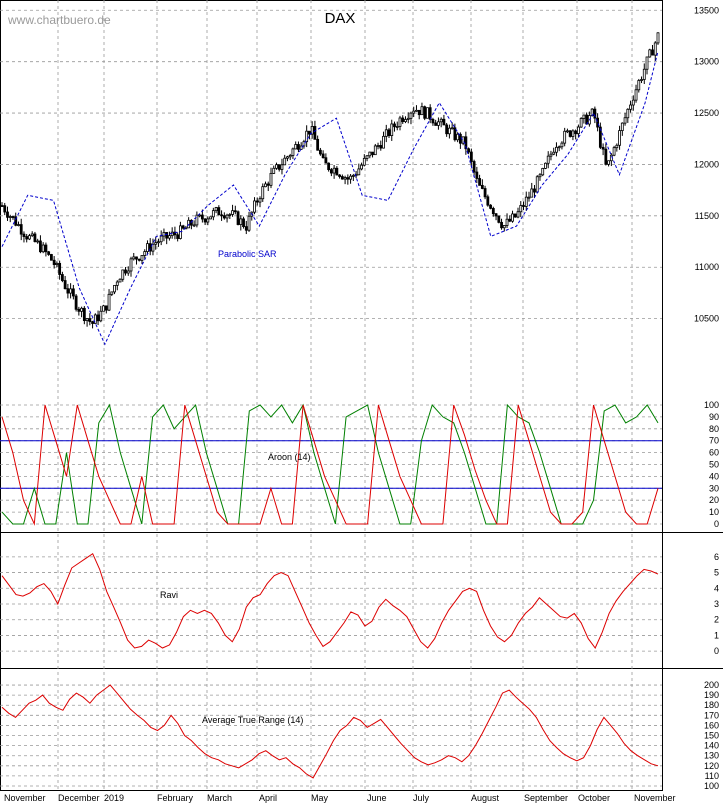 This screenshot has width=723, height=808. I want to click on month-label: February, so click(175, 798).